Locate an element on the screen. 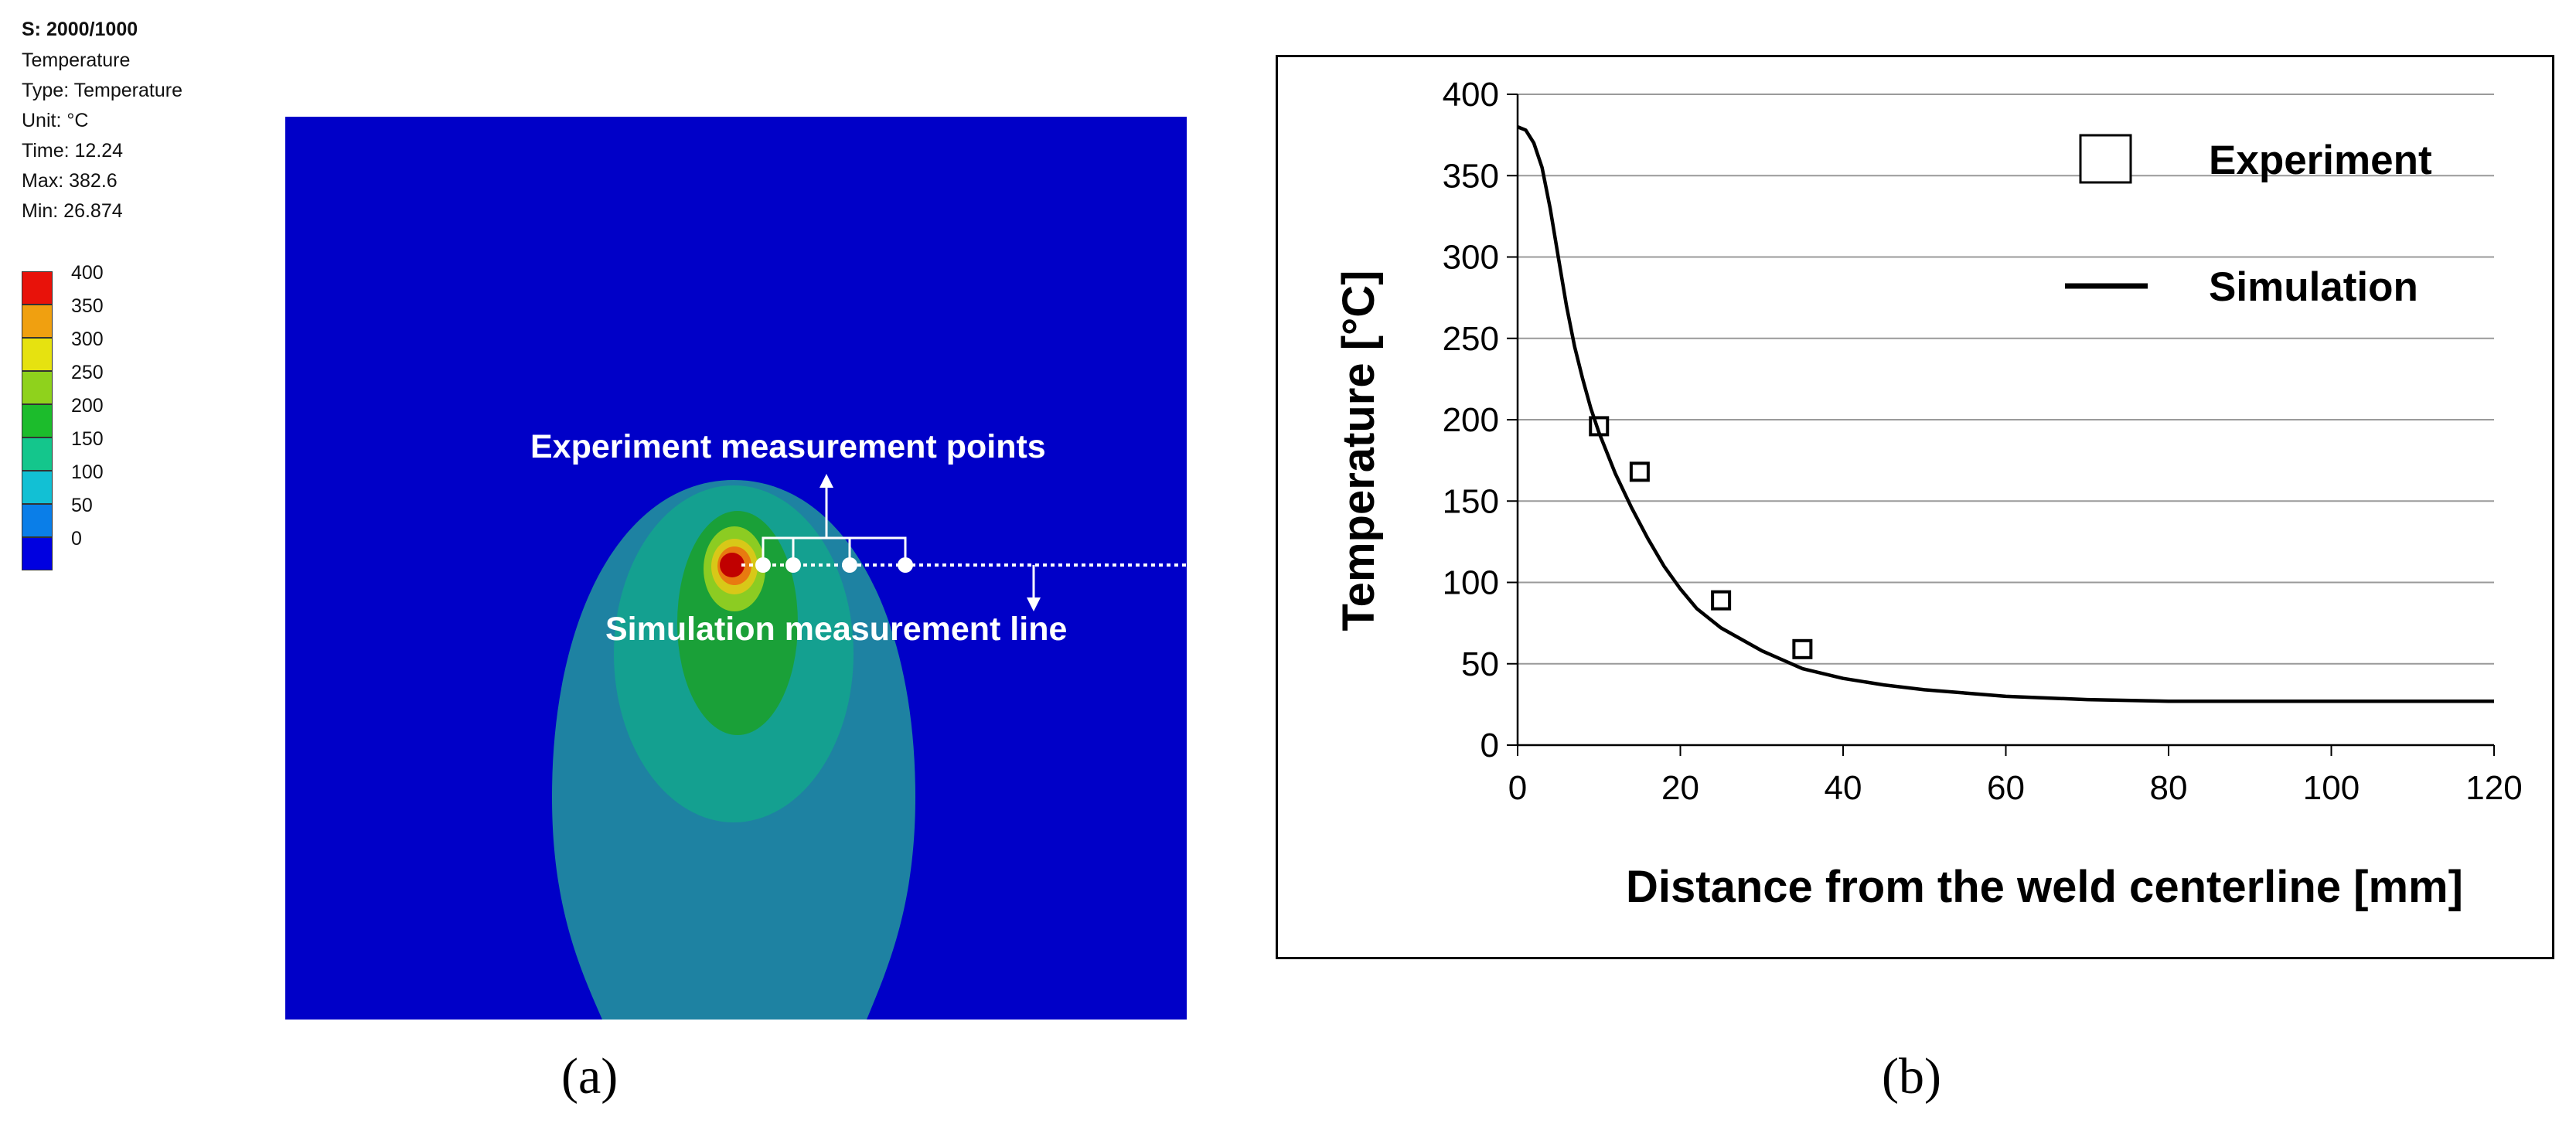  legend-label: 300 is located at coordinates (87, 339).